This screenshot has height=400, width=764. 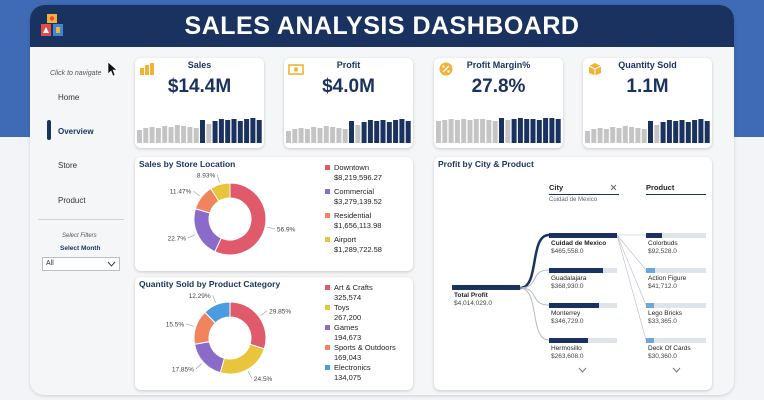 I want to click on sidebar-divider, so click(x=81, y=219).